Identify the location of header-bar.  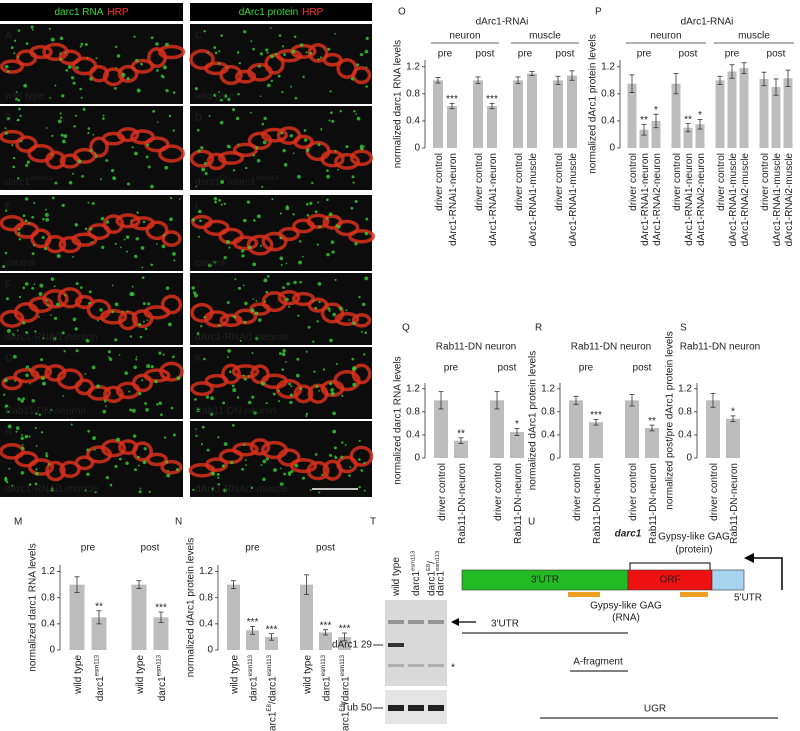
(281, 12).